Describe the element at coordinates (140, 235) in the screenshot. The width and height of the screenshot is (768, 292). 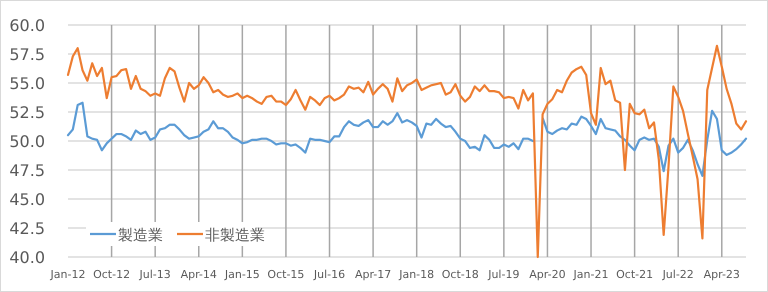
I see `legend-label: 製造業` at that location.